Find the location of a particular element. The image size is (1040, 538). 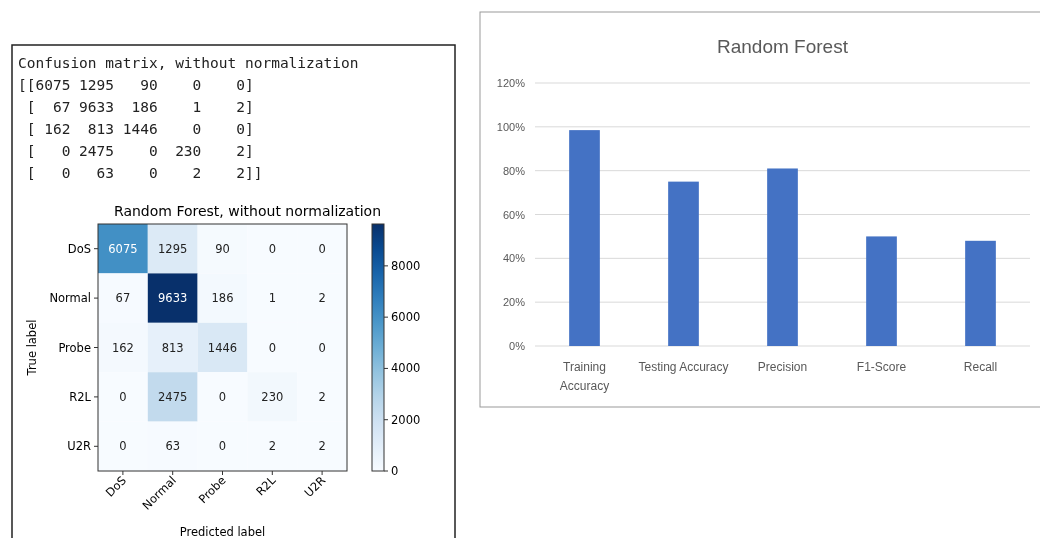

data-label: 813 is located at coordinates (172, 347).